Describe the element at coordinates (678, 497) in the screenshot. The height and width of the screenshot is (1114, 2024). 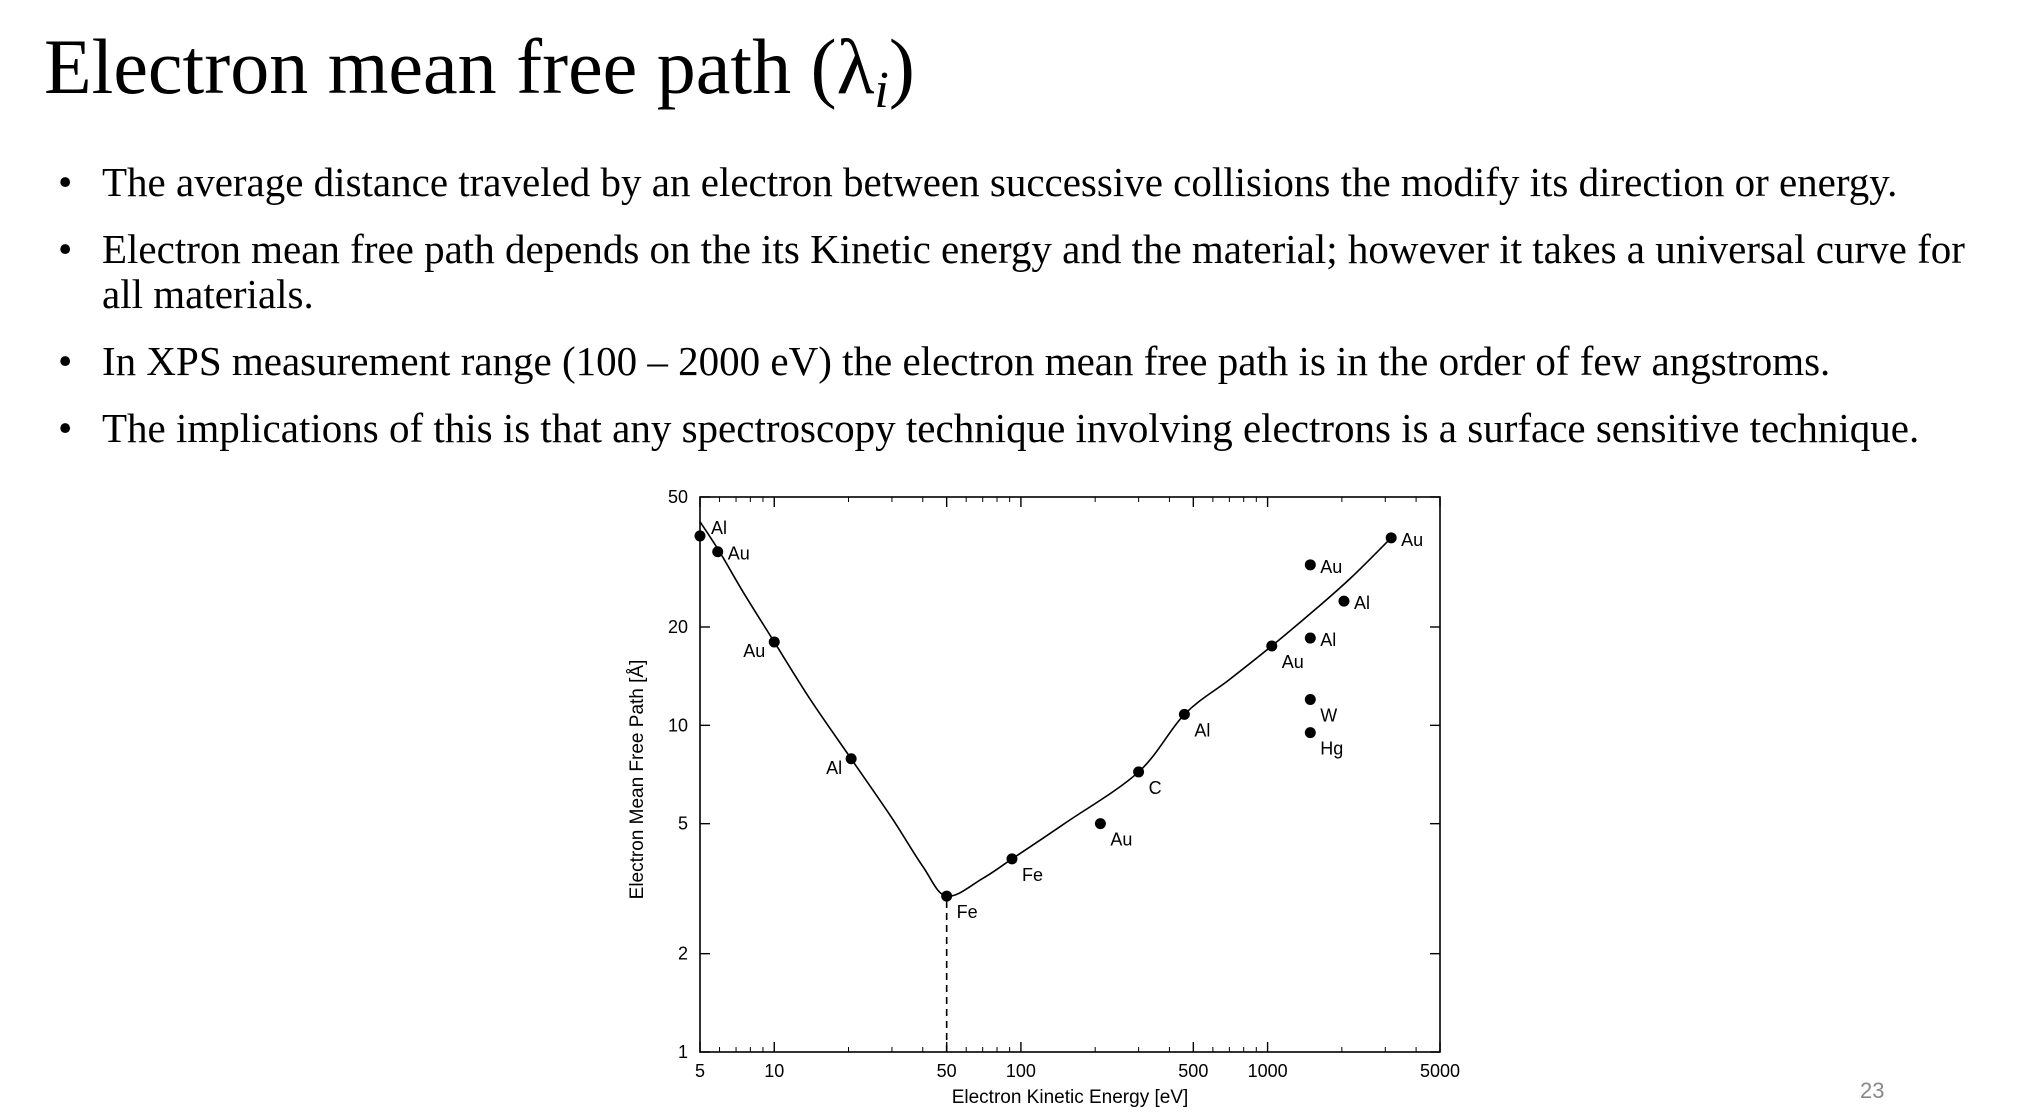
I see `y-tick-label: 50` at that location.